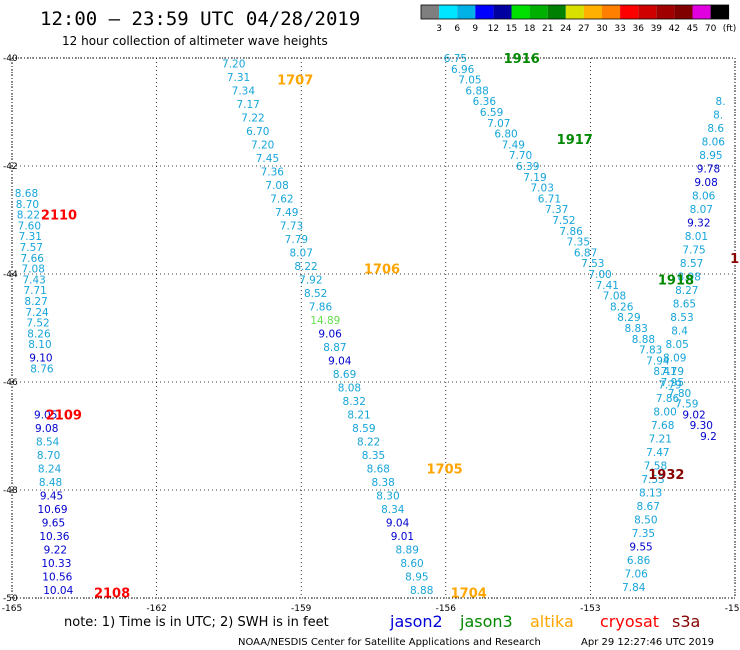  I want to click on swh-value: 7.35, so click(578, 243).